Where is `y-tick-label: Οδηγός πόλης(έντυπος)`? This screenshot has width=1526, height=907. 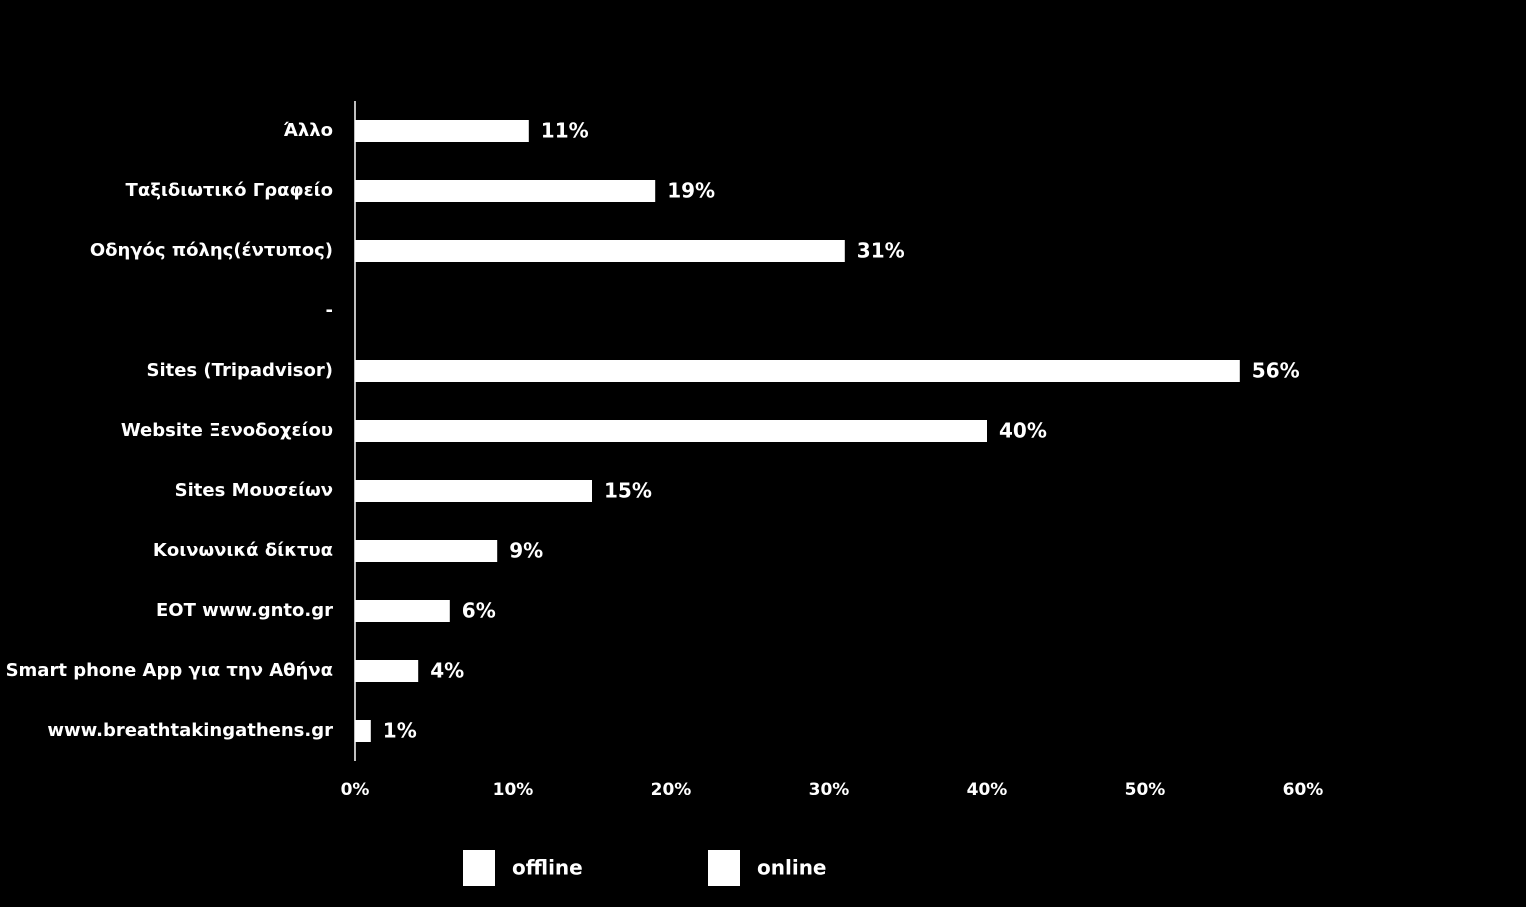 y-tick-label: Οδηγός πόλης(έντυπος) is located at coordinates (211, 250).